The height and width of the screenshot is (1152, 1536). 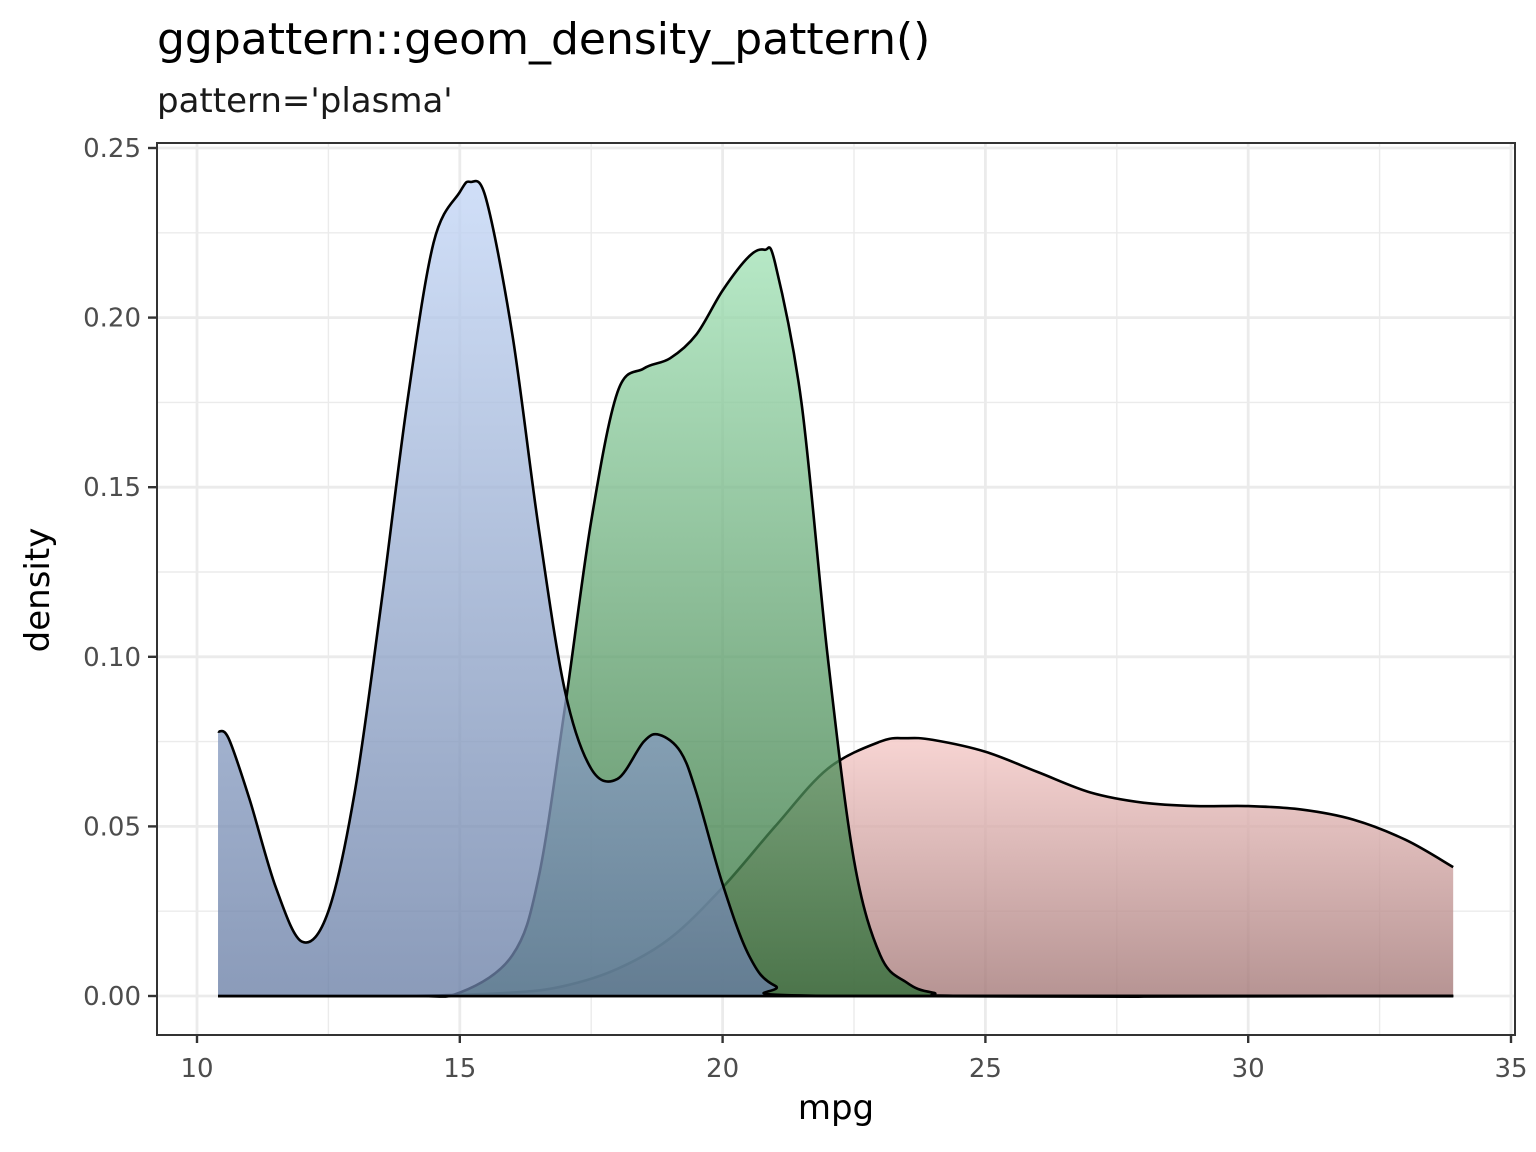 I want to click on x-tick-label: 20, so click(x=722, y=1069).